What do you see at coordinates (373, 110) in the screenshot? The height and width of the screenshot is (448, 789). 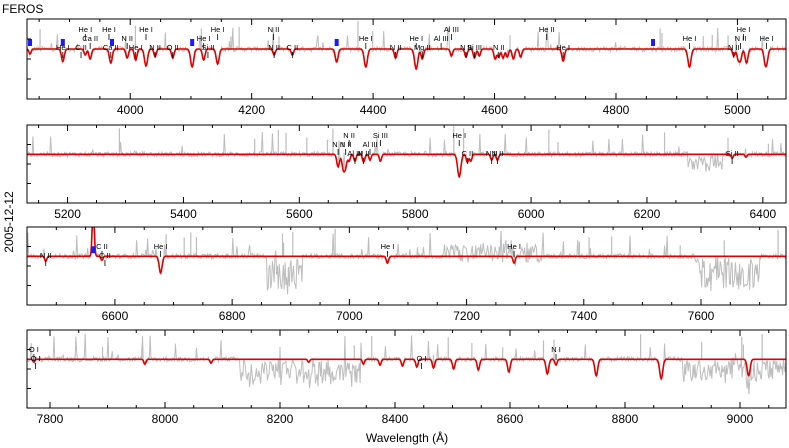 I see `x-tick-label: 4400` at bounding box center [373, 110].